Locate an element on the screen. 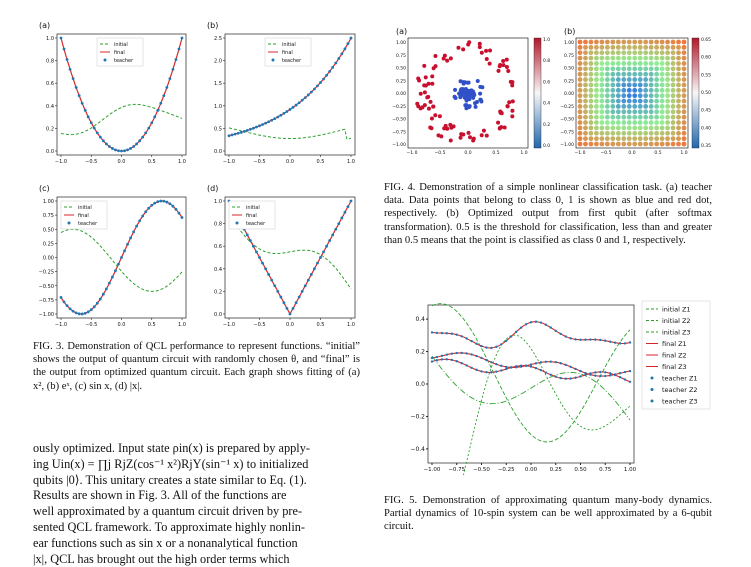  initial-curve is located at coordinates (531, 388).